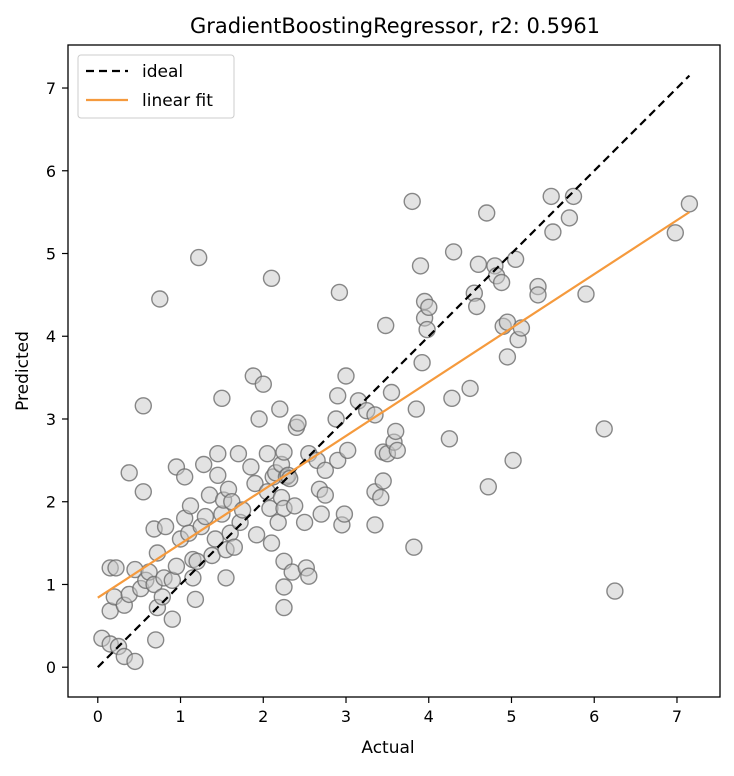  I want to click on legend-label-ideal: ideal, so click(162, 72).